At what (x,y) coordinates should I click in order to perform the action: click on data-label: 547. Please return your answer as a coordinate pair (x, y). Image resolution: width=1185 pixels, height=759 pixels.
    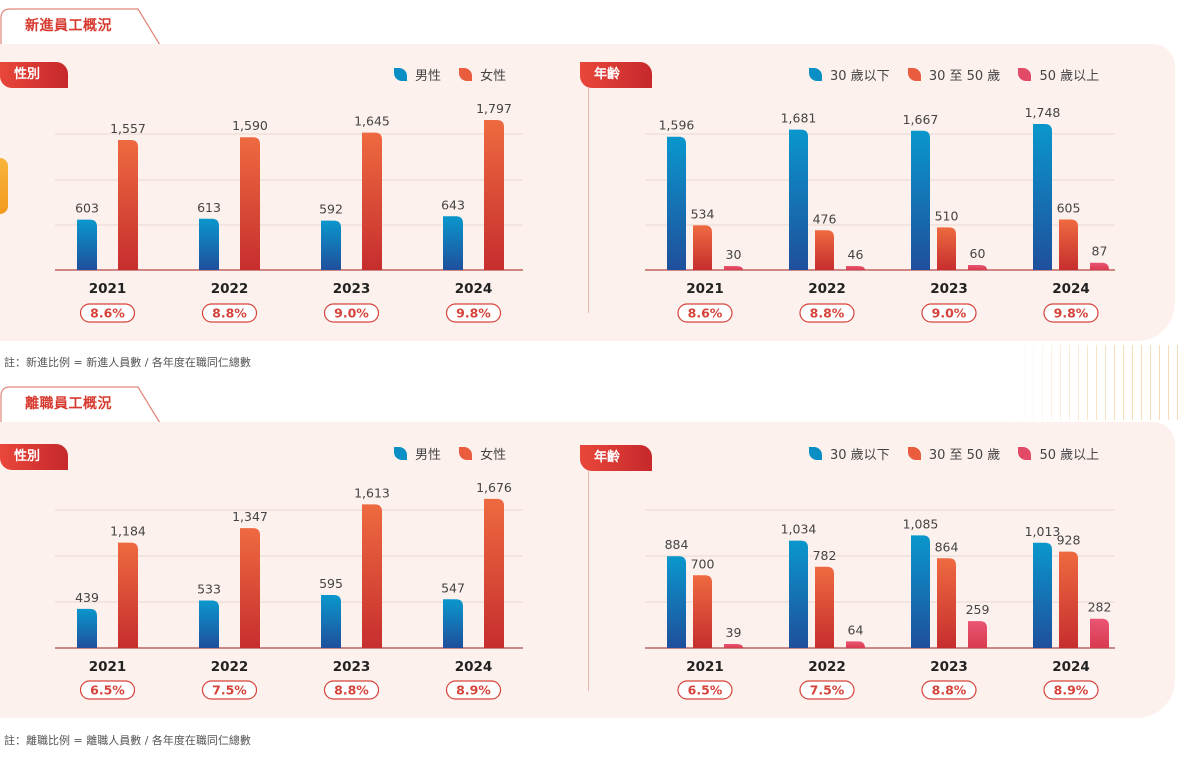
    Looking at the image, I should click on (453, 587).